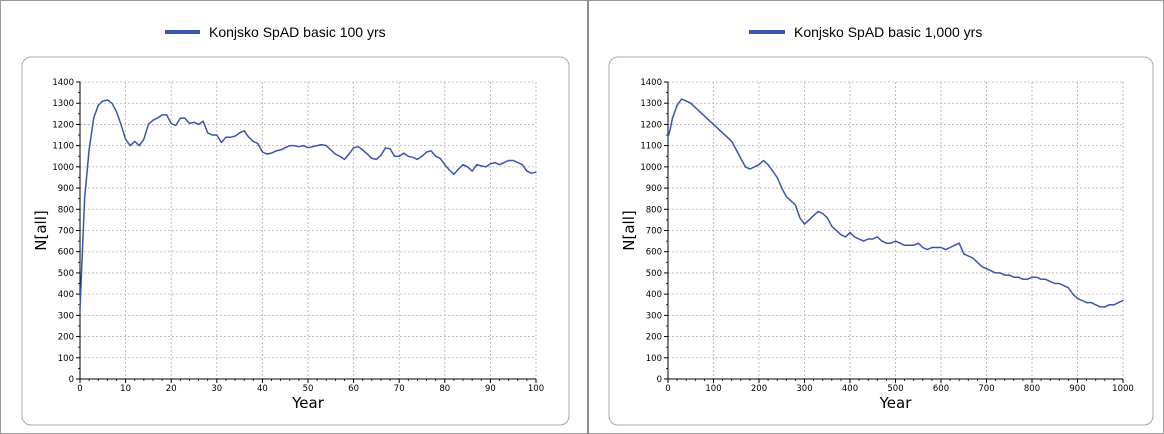 The image size is (1164, 434). What do you see at coordinates (63, 83) in the screenshot?
I see `y-tick-label: 1400` at bounding box center [63, 83].